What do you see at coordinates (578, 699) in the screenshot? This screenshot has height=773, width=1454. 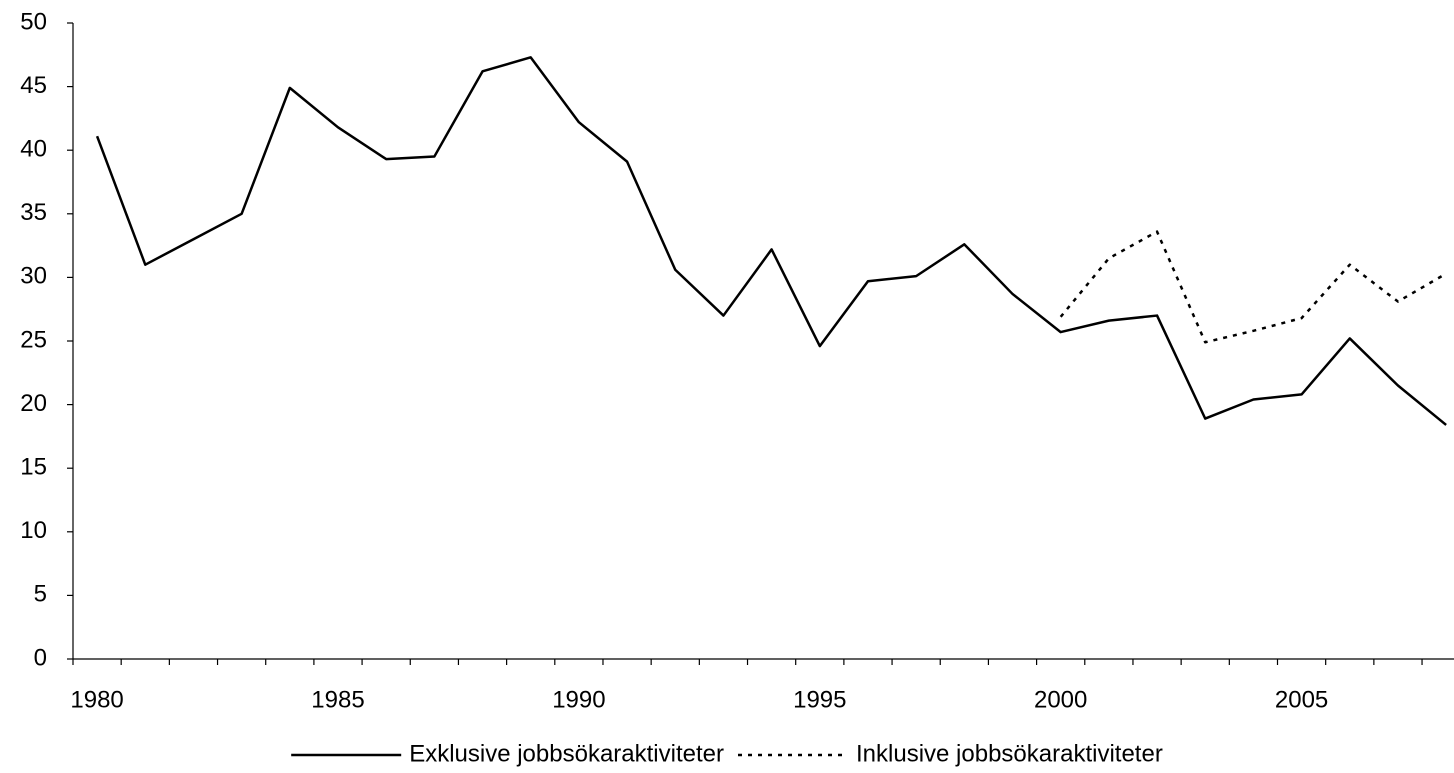 I see `x-tick-label: 1990` at bounding box center [578, 699].